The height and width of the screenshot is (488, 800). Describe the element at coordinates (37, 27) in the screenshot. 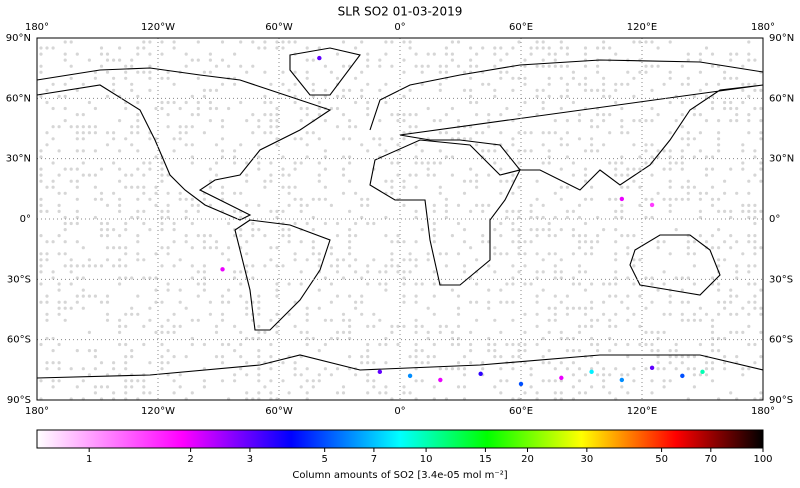

I see `lon-label: 180°` at that location.